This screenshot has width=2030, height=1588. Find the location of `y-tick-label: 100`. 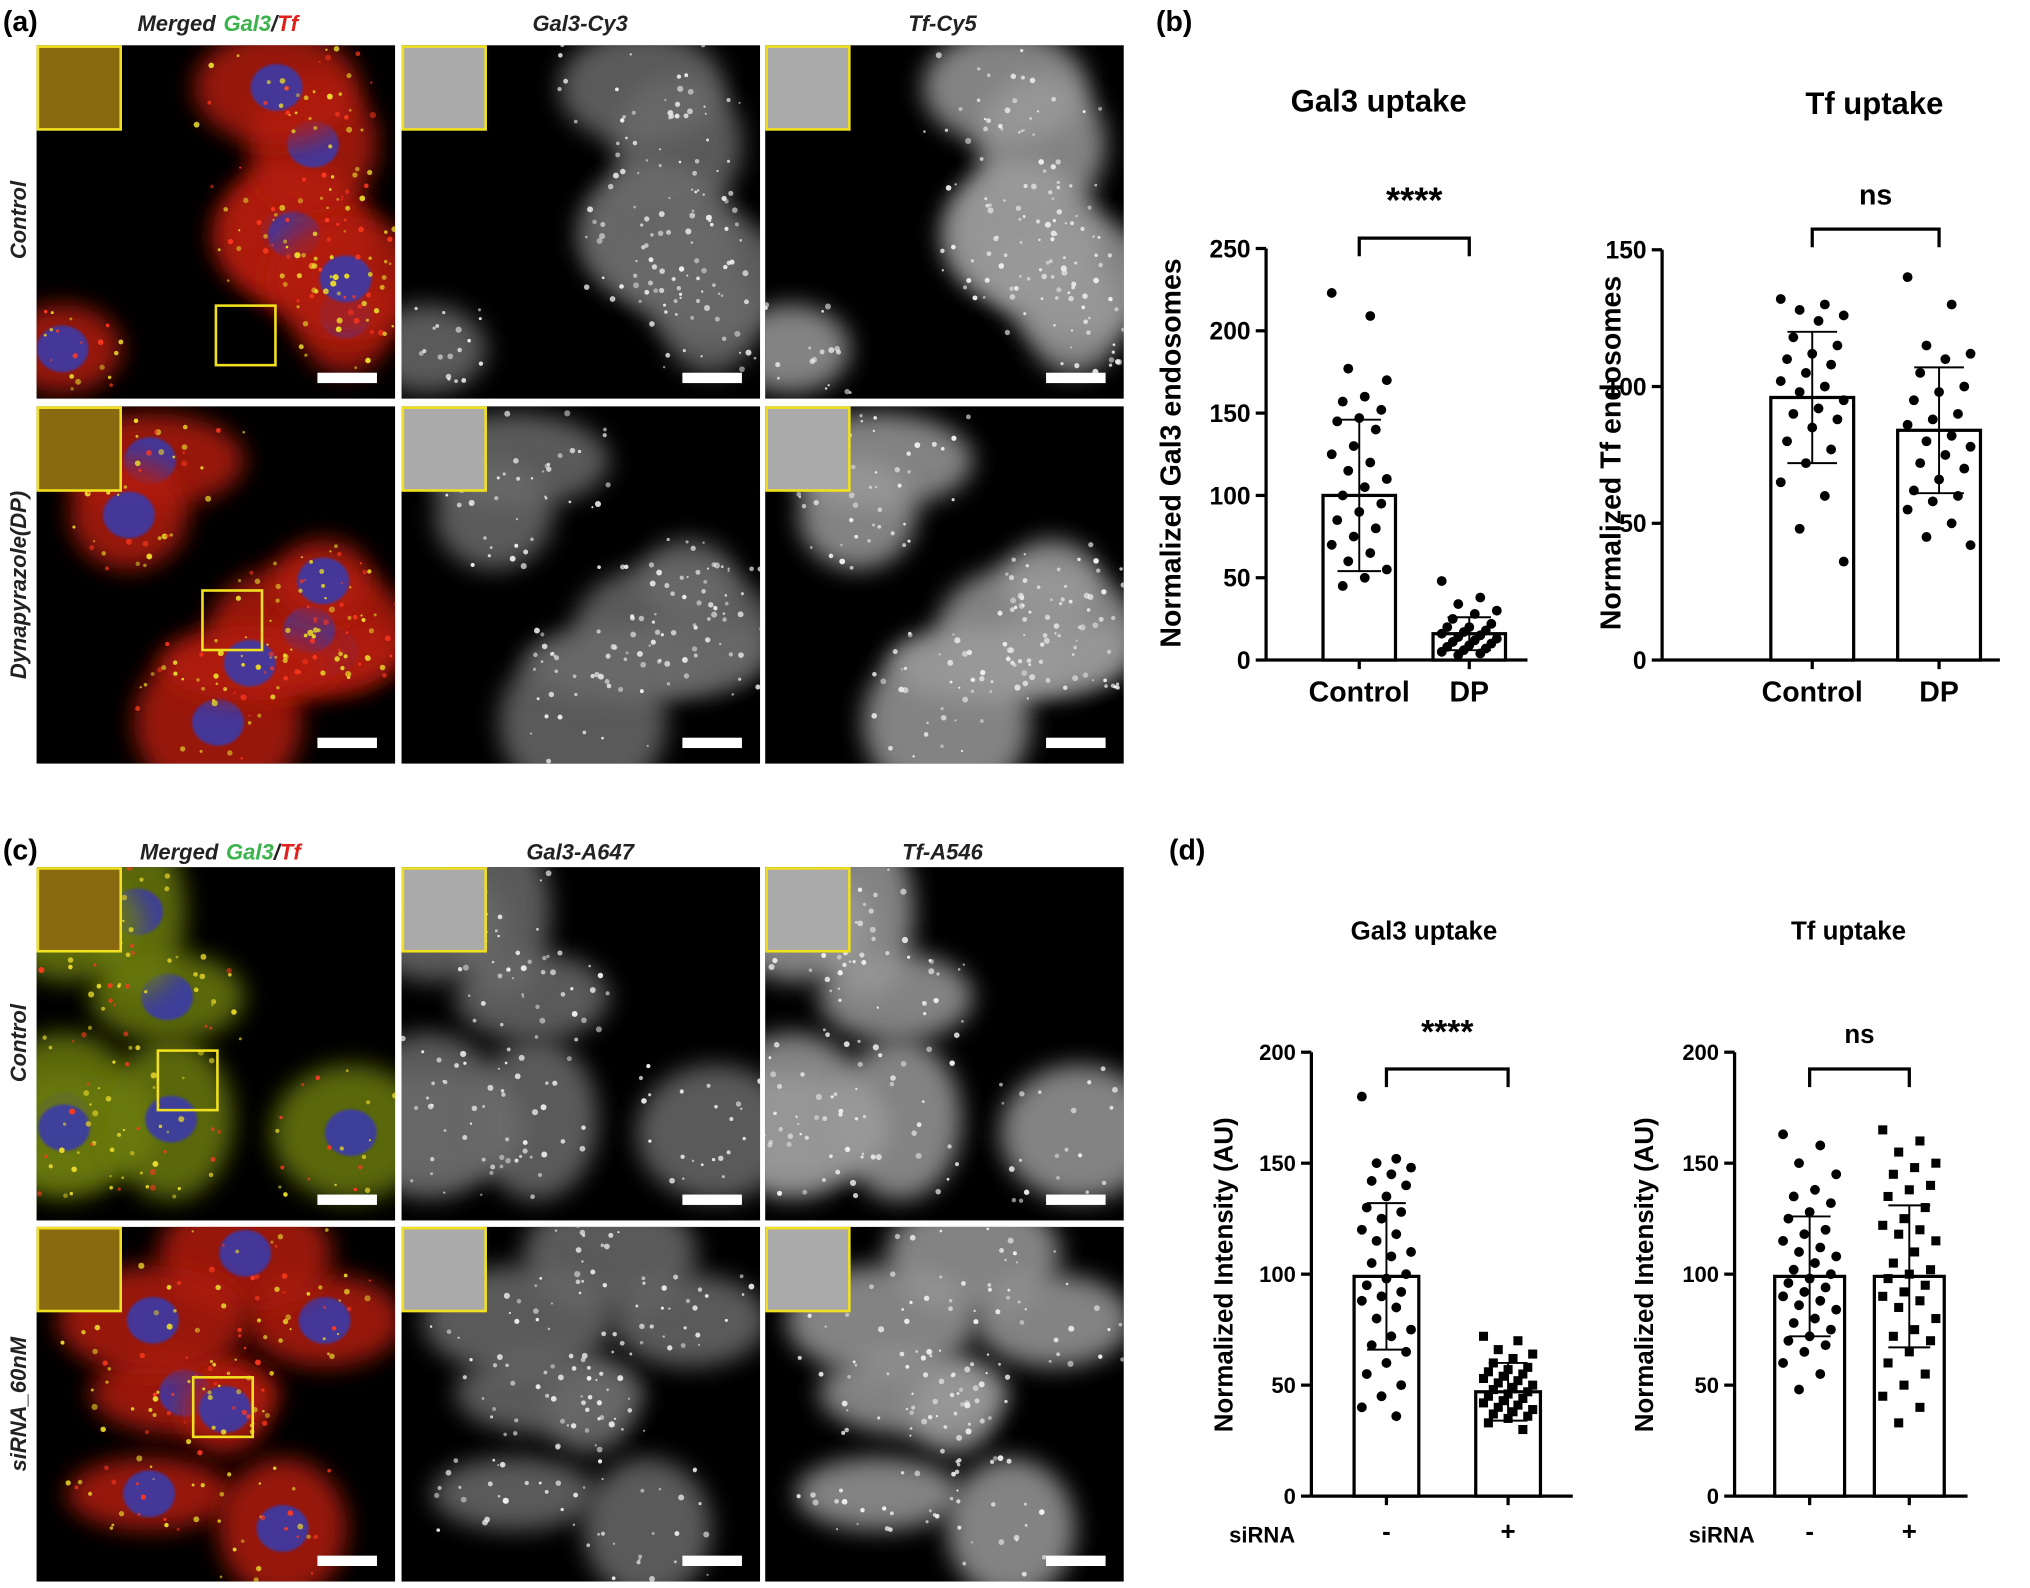

y-tick-label: 100 is located at coordinates (1277, 1274).